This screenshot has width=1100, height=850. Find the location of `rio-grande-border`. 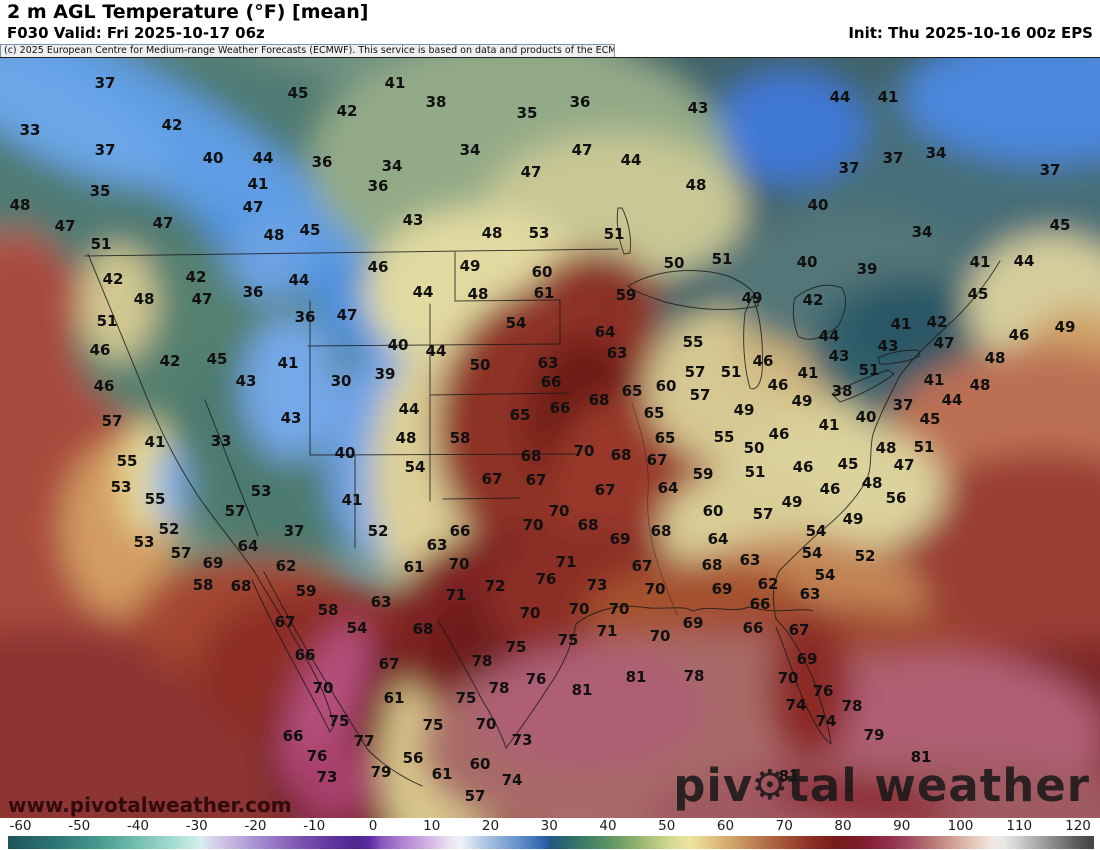

rio-grande-border is located at coordinates (472, 684).